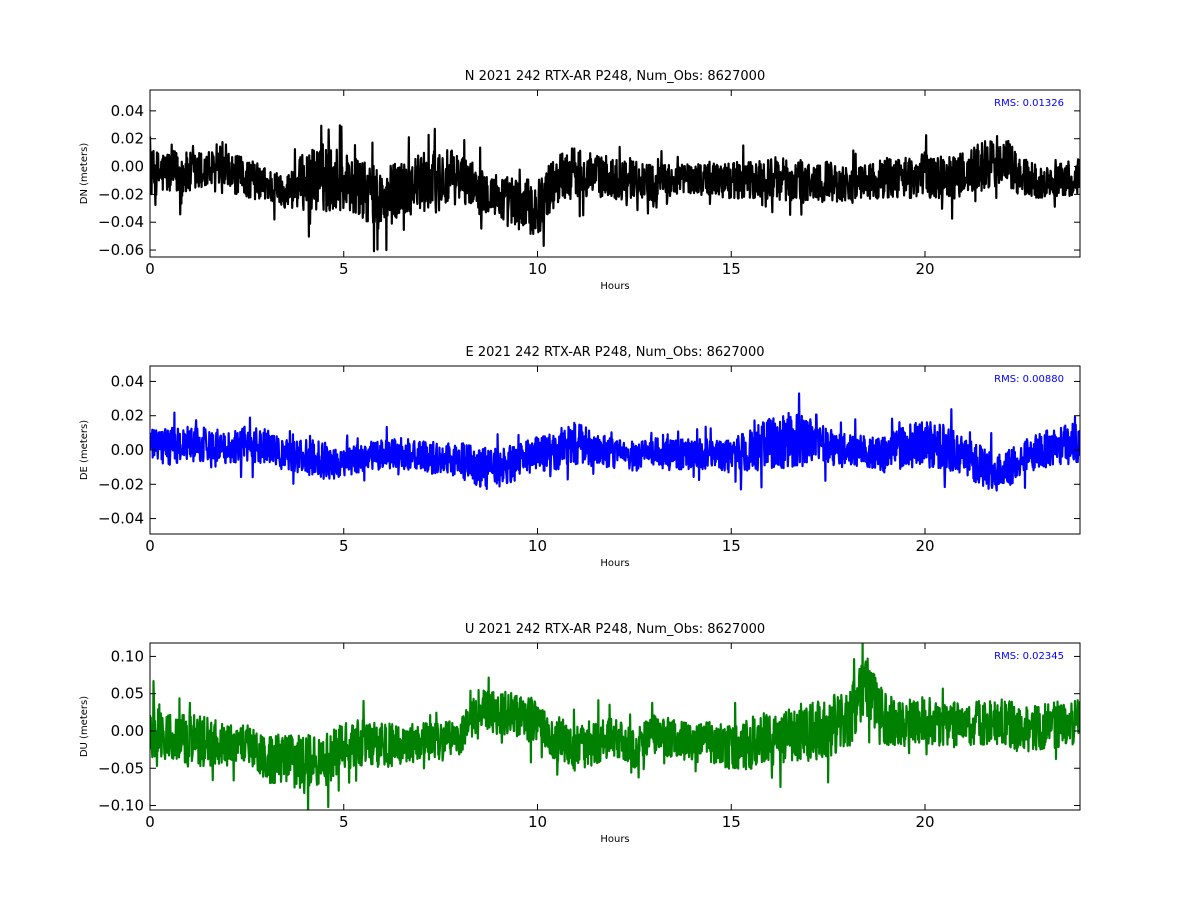 This screenshot has height=900, width=1200. I want to click on east-x-tick-label: 15, so click(731, 546).